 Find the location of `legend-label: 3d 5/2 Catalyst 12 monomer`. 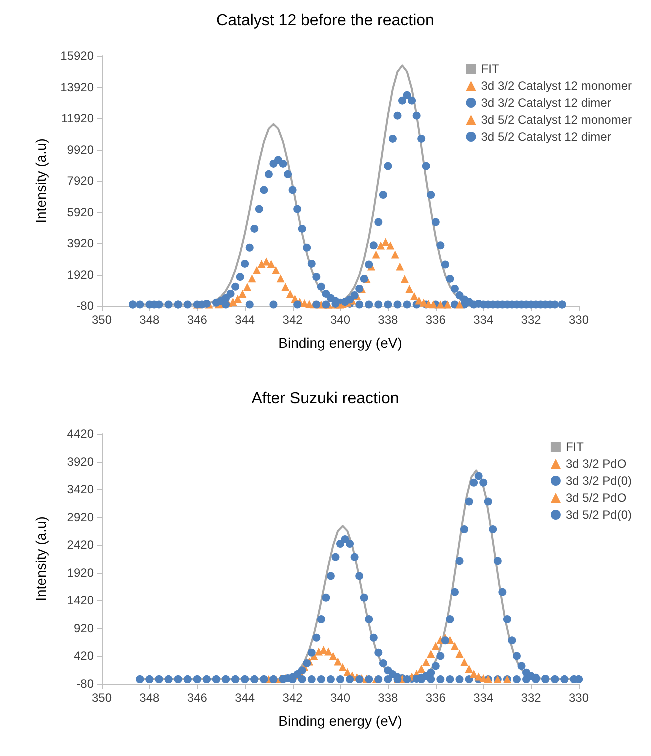

legend-label: 3d 5/2 Catalyst 12 monomer is located at coordinates (556, 120).